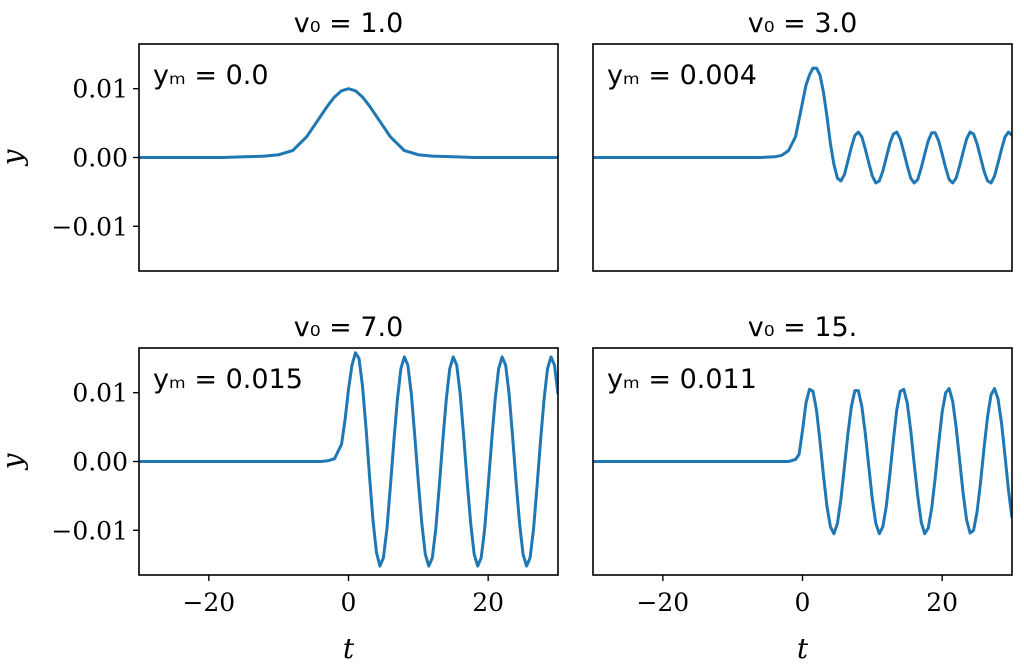 The height and width of the screenshot is (665, 1024). What do you see at coordinates (349, 23) in the screenshot?
I see `chart-title-1: v₀ = 1.0` at bounding box center [349, 23].